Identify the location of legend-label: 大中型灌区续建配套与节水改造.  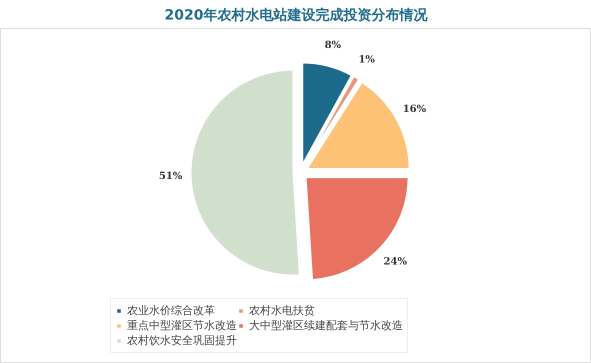
(326, 325).